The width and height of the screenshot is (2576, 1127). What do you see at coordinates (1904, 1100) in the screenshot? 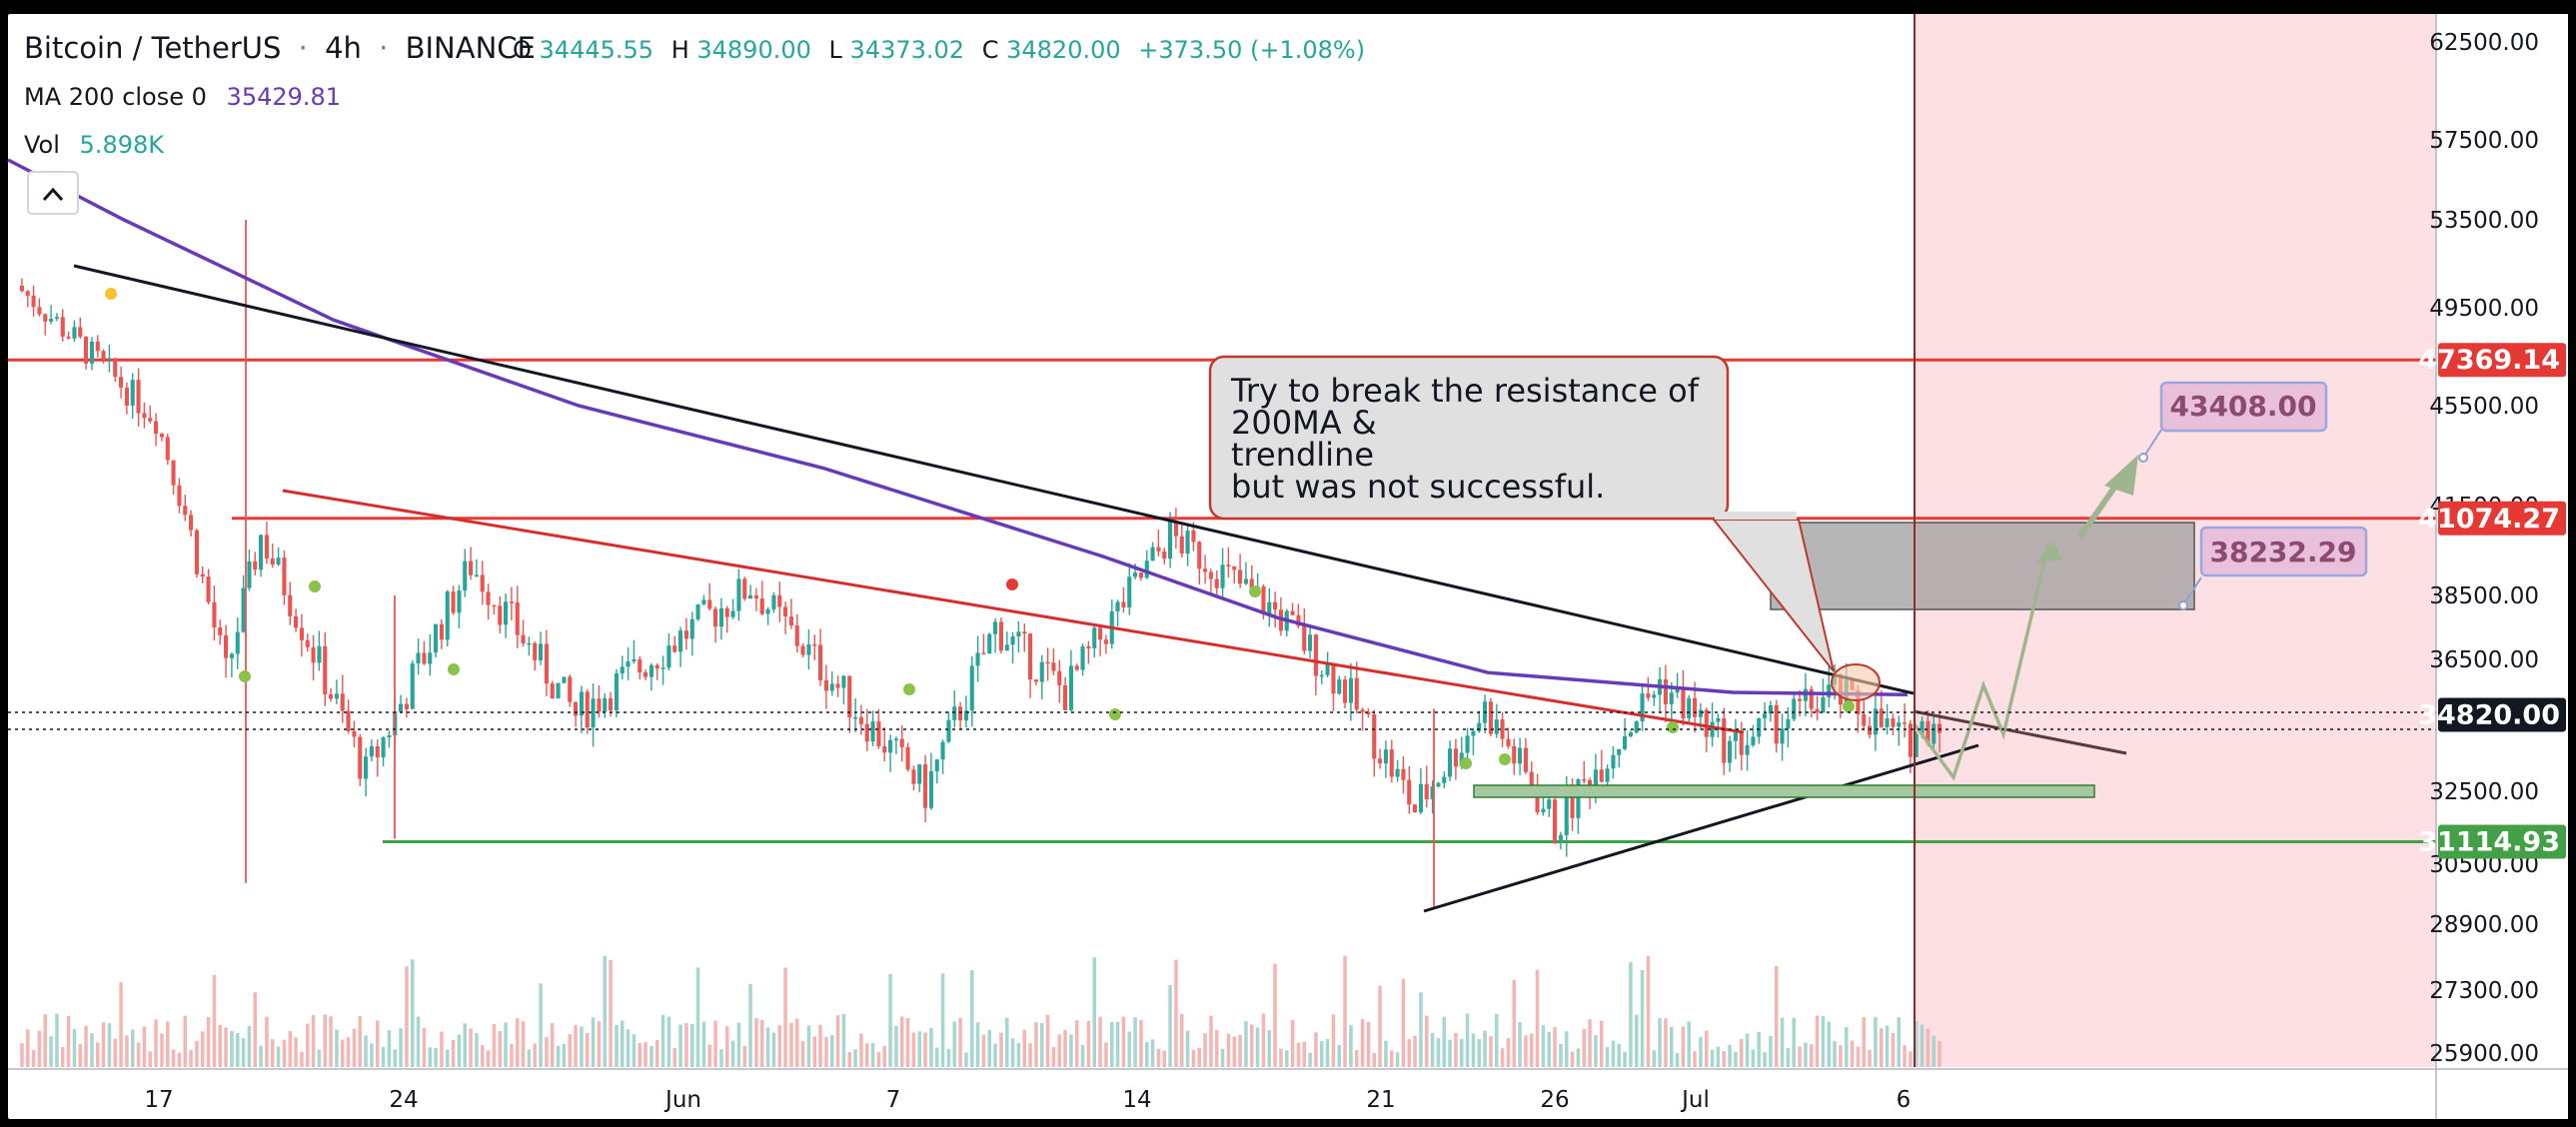
I see `time-tick-label: 6` at bounding box center [1904, 1100].